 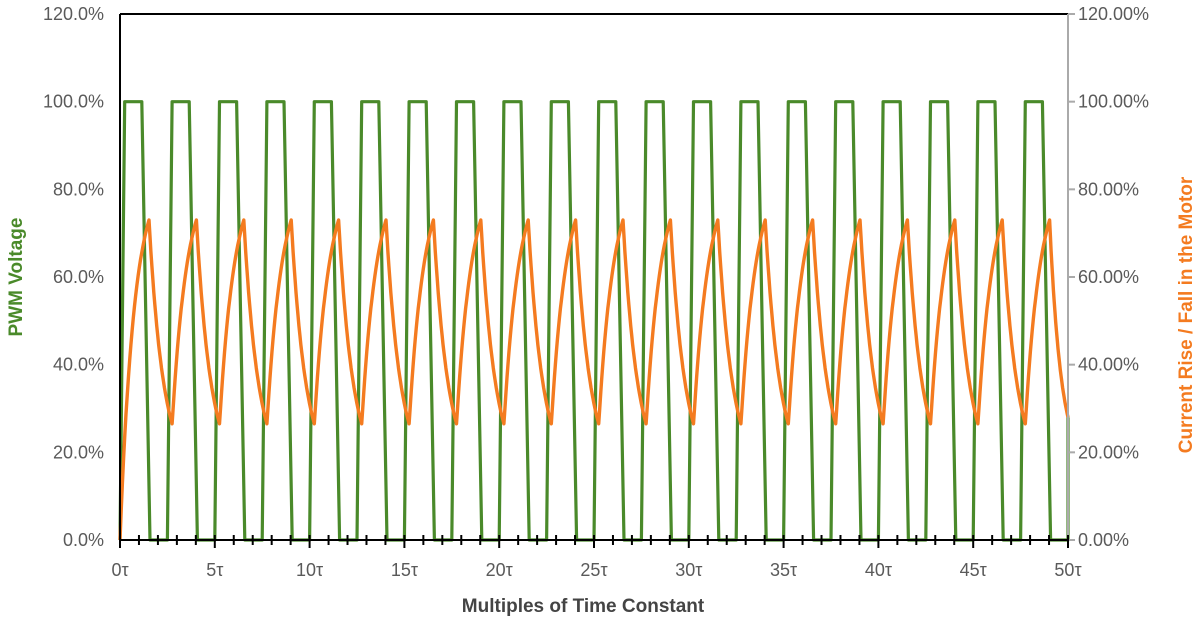 What do you see at coordinates (1186, 314) in the screenshot?
I see `y-axis-right-title: Current Rise / Fall in the Motor` at bounding box center [1186, 314].